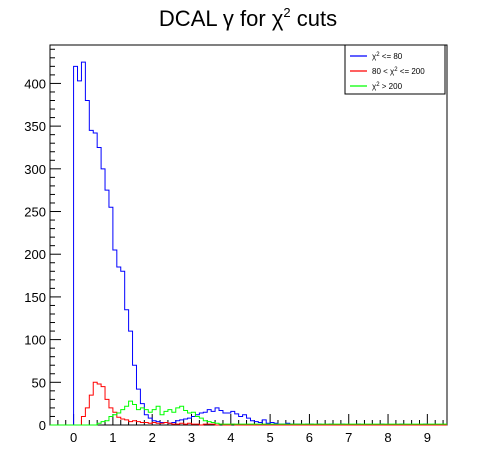  I want to click on y-tick-label: 350, so click(35, 126).